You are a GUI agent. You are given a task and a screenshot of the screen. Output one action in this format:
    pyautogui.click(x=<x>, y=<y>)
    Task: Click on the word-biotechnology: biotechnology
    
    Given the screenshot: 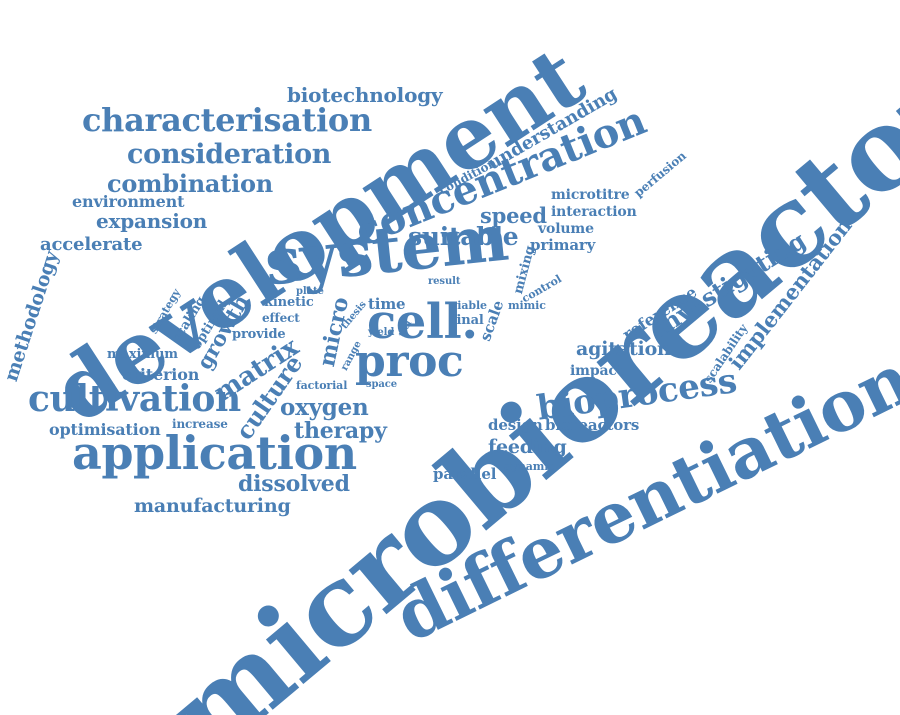 What is the action you would take?
    pyautogui.click(x=365, y=95)
    